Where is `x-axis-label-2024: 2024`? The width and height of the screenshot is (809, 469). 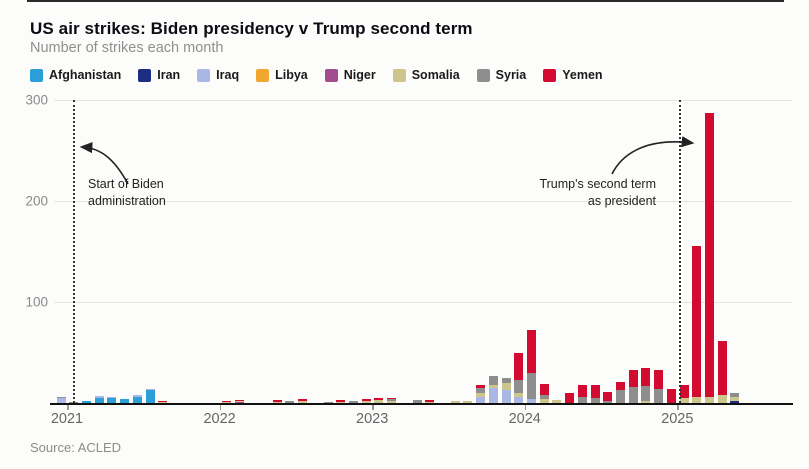 x-axis-label-2024: 2024 is located at coordinates (524, 419).